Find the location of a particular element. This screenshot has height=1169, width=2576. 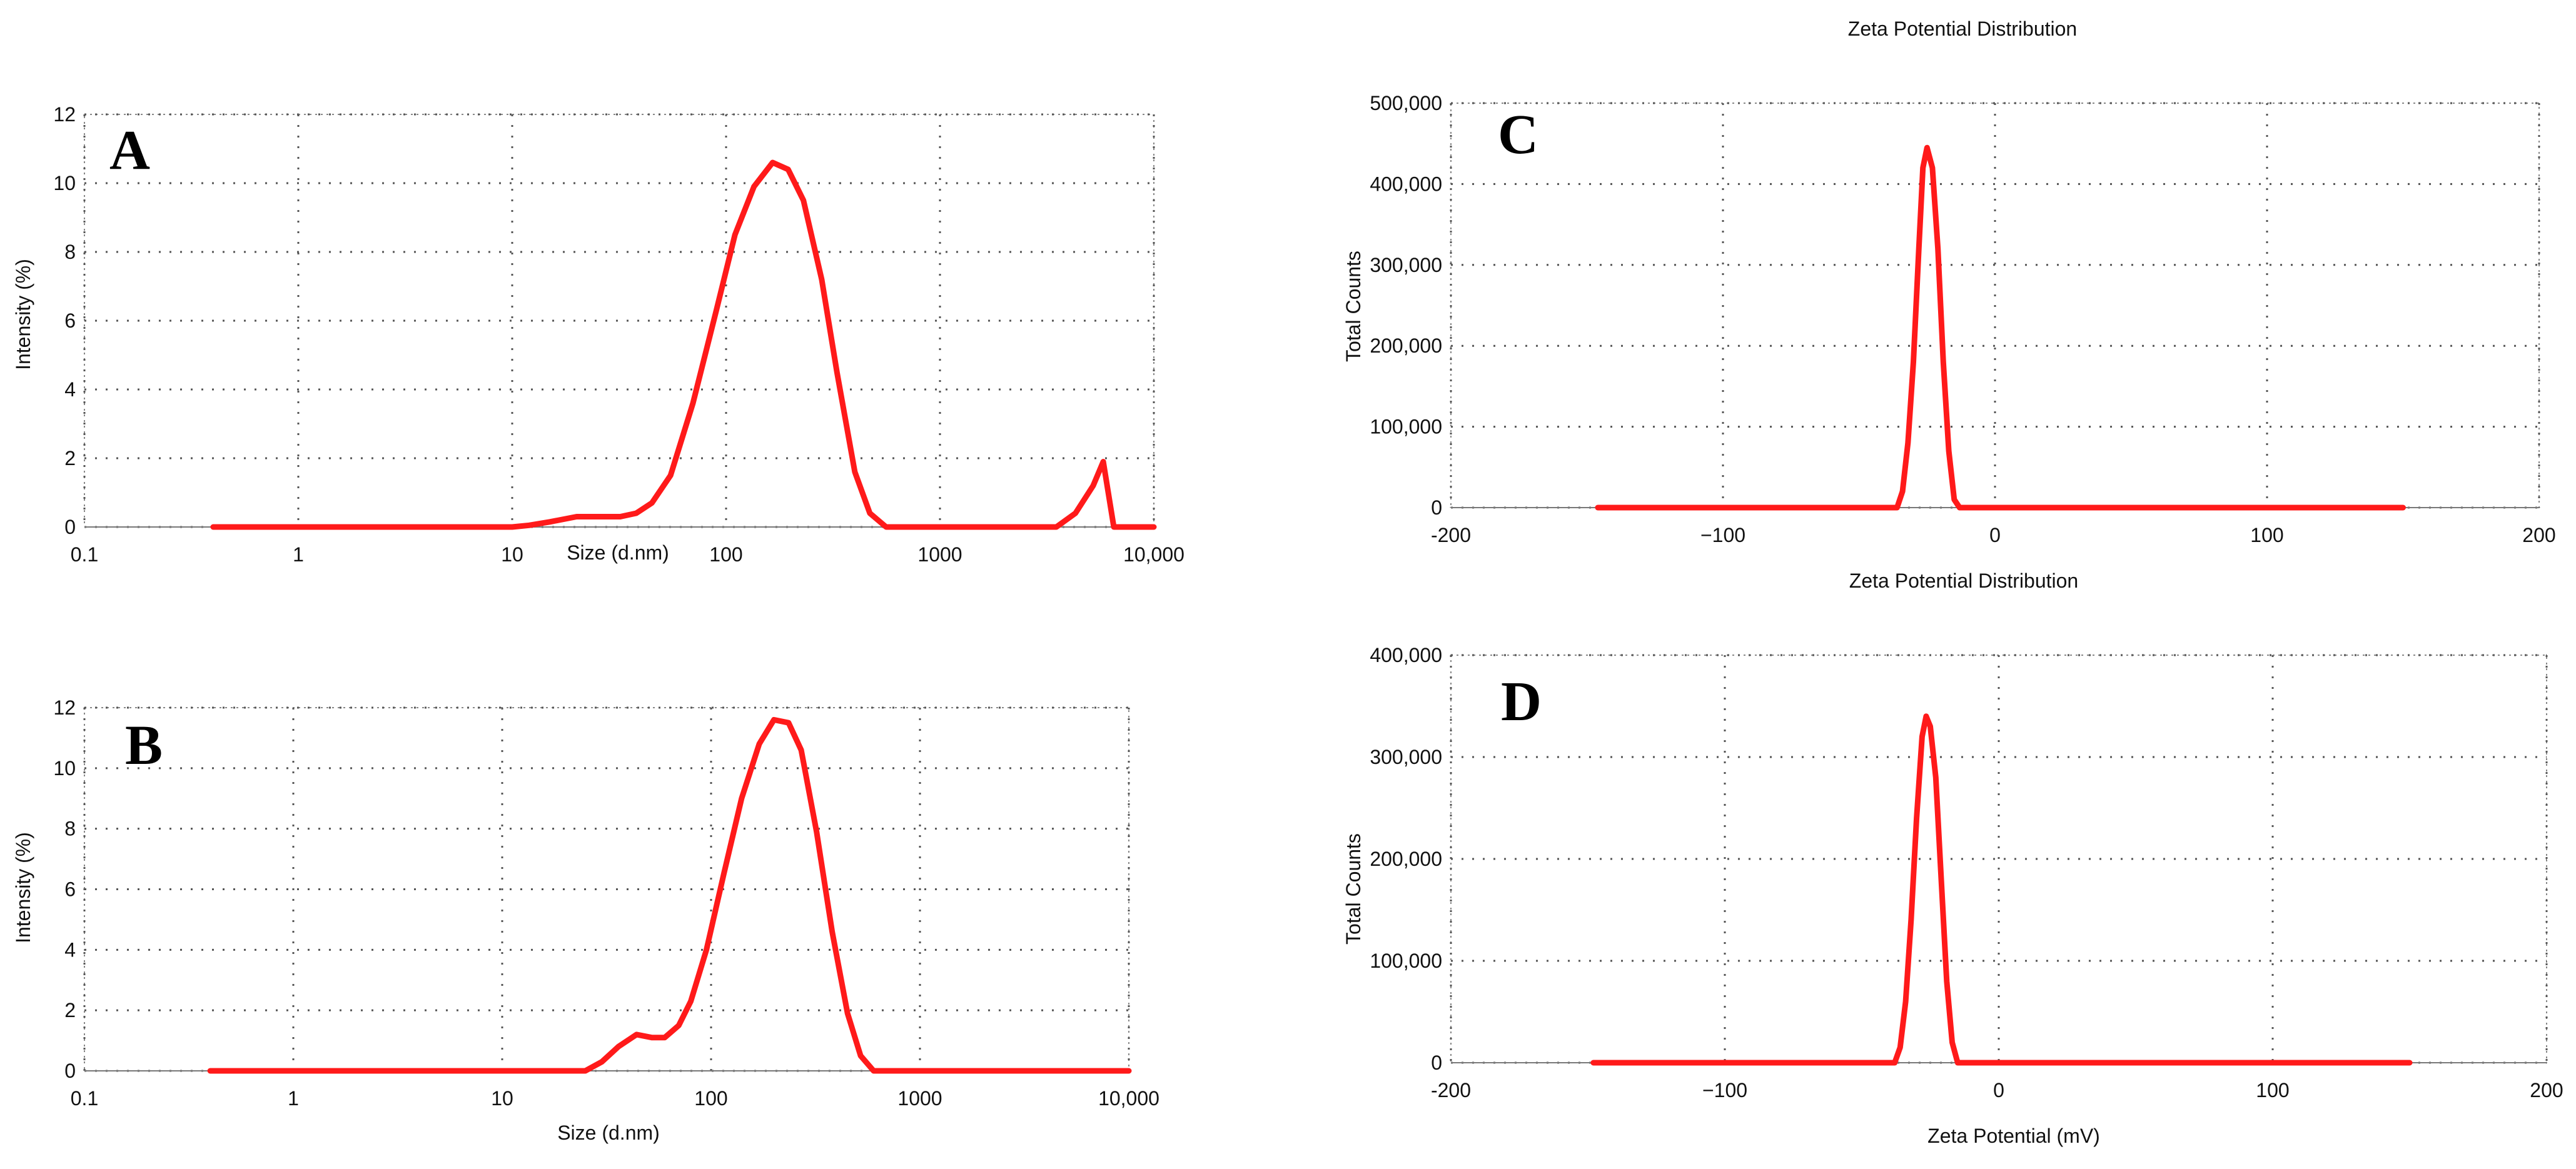

chart-b-y-tick-label: 6 is located at coordinates (70, 889).